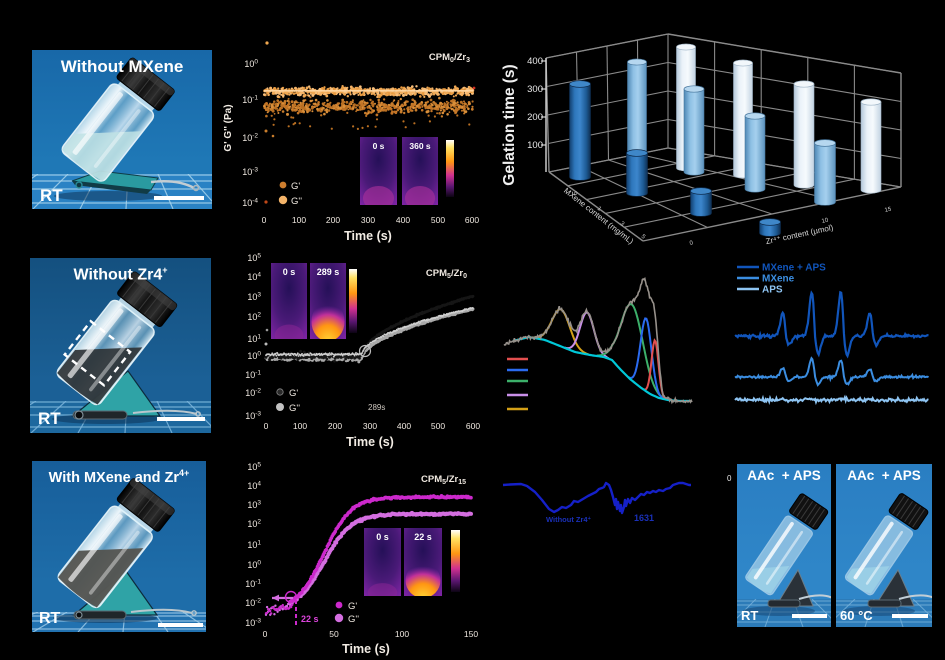 This screenshot has width=945, height=660. What do you see at coordinates (228, 127) in the screenshot?
I see `svg-text: G' G'' (Pa)` at bounding box center [228, 127].